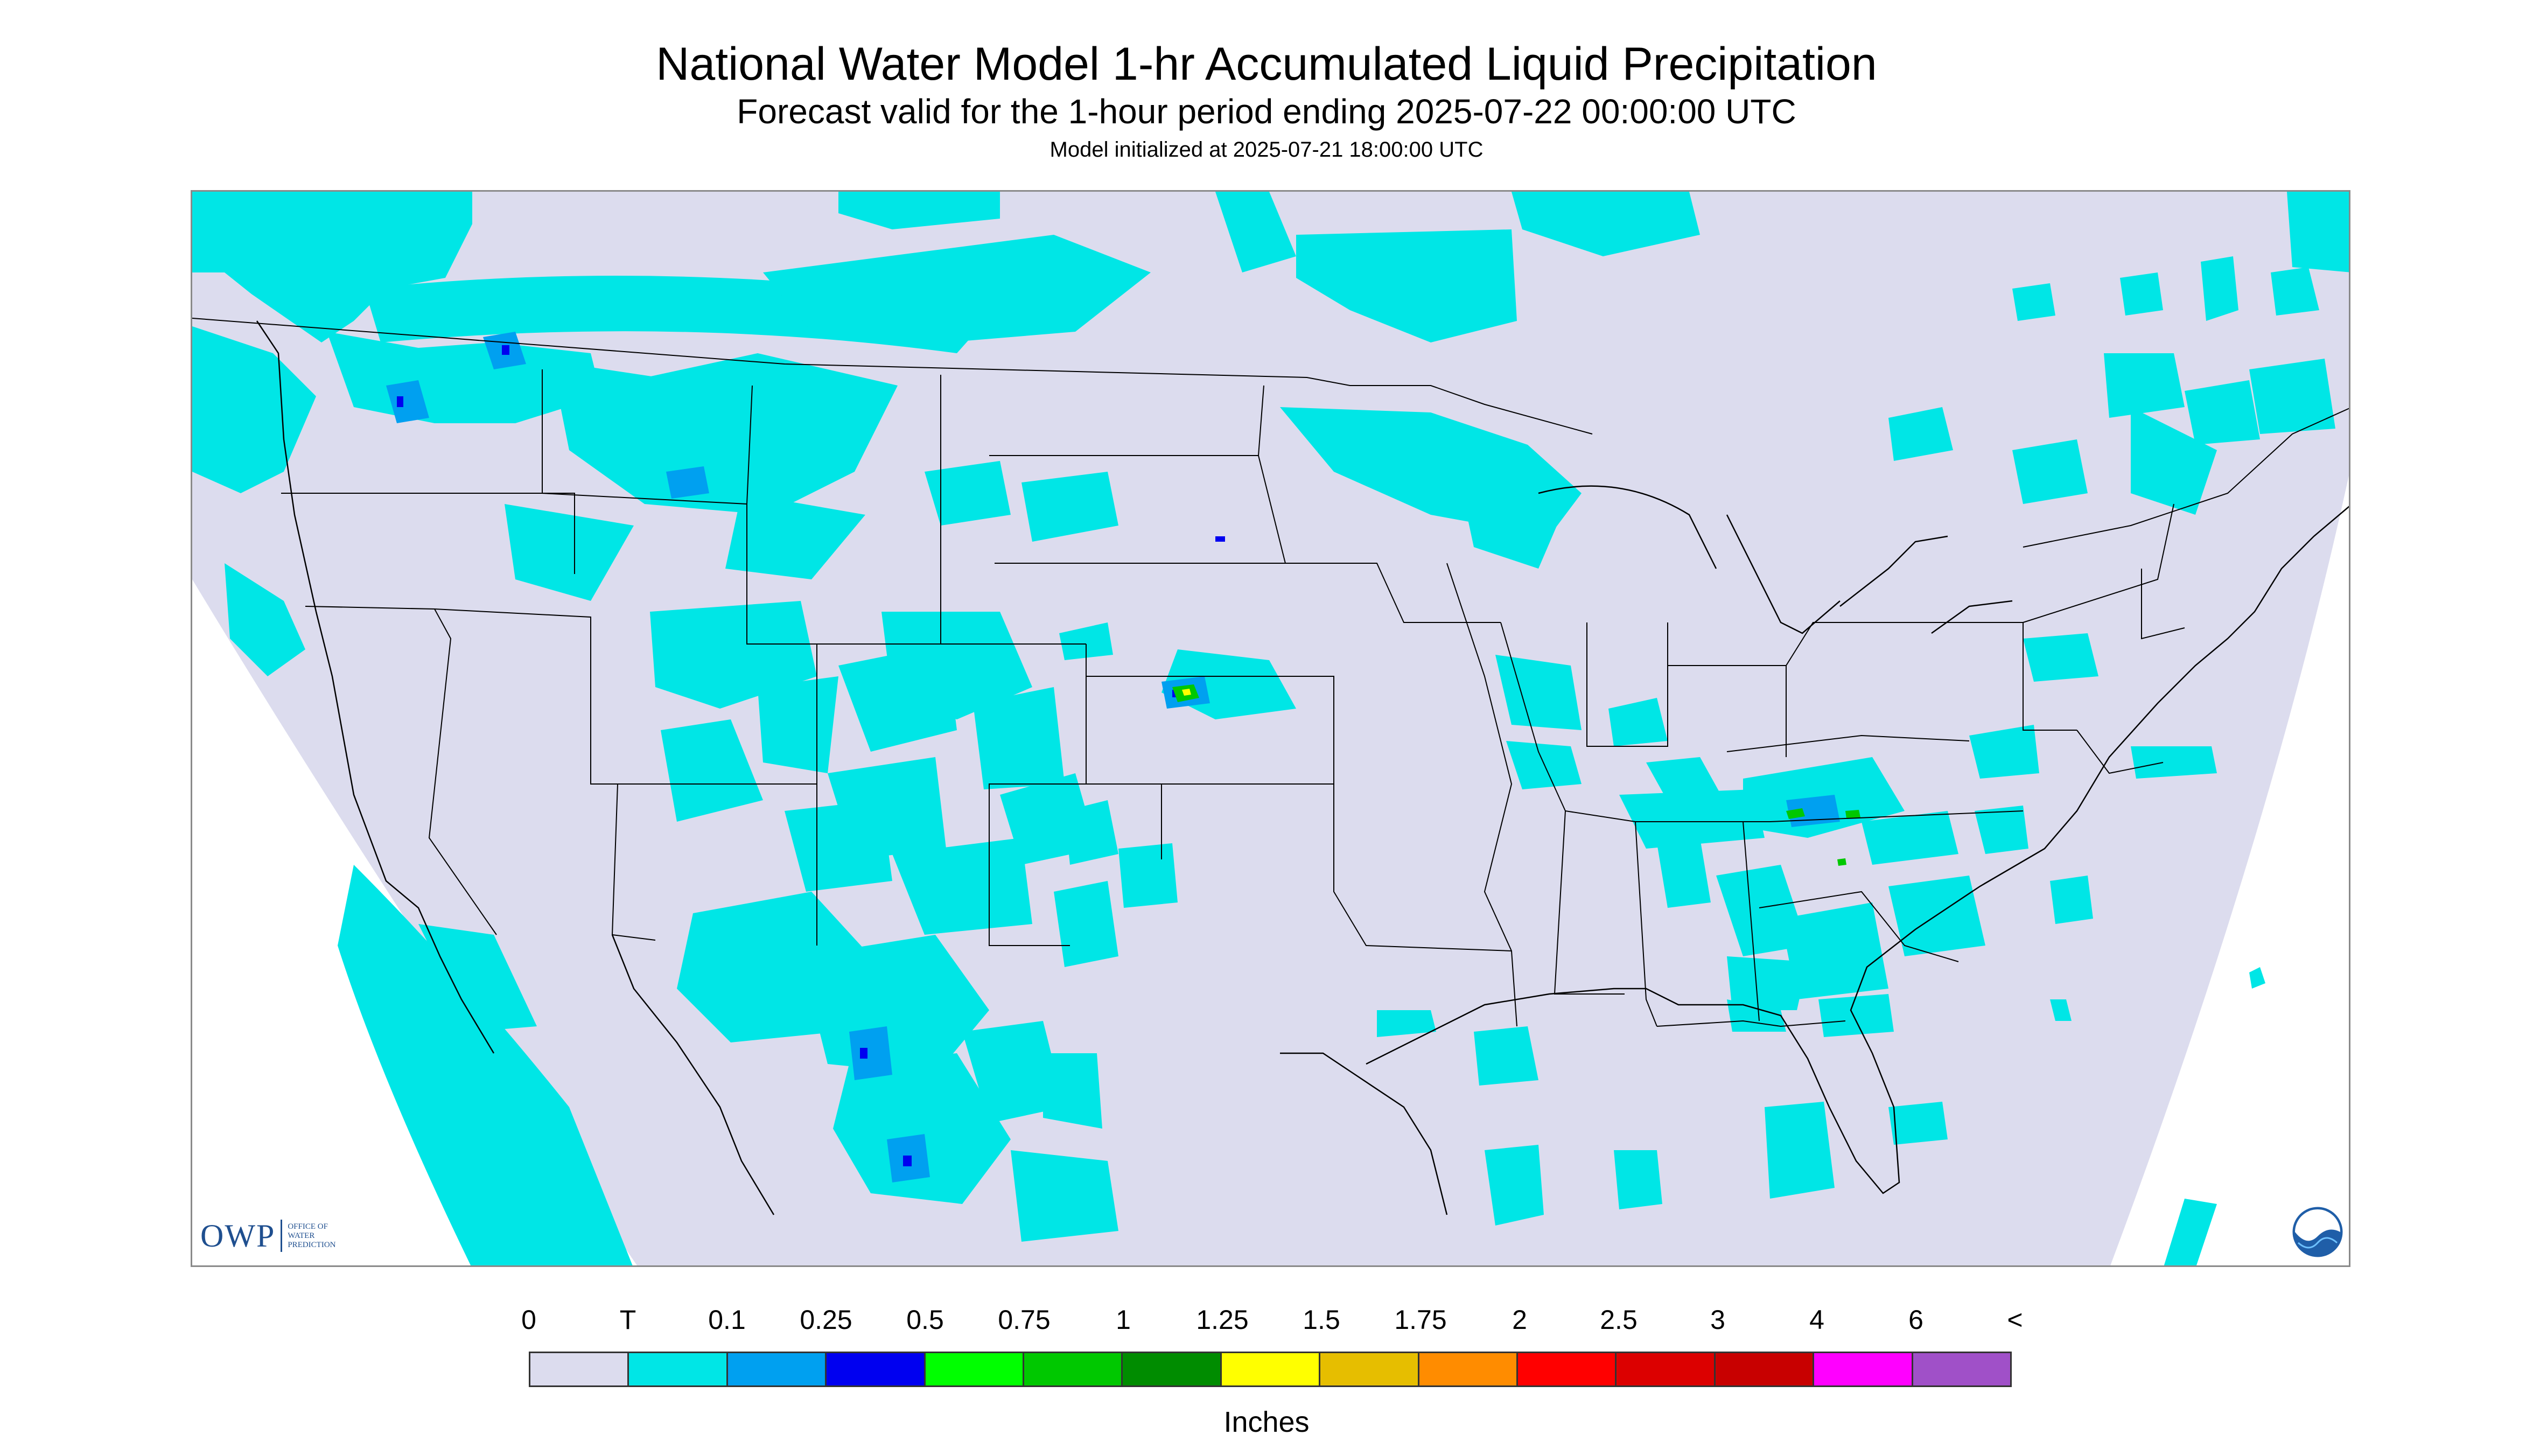 This screenshot has height=1456, width=2533. What do you see at coordinates (628, 1320) in the screenshot?
I see `legend-label-1: T` at bounding box center [628, 1320].